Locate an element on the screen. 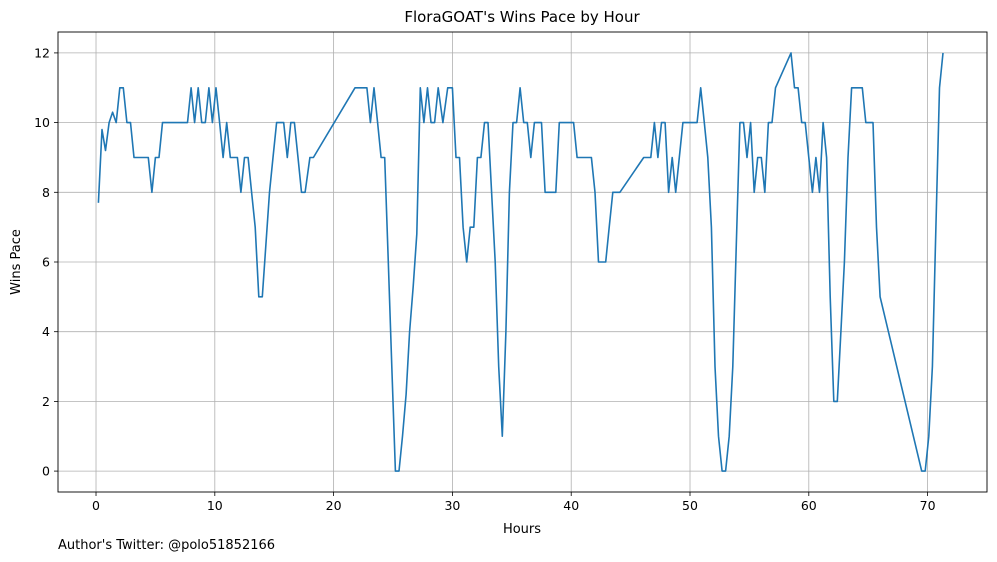  x-tick-label-60: 60 is located at coordinates (809, 505).